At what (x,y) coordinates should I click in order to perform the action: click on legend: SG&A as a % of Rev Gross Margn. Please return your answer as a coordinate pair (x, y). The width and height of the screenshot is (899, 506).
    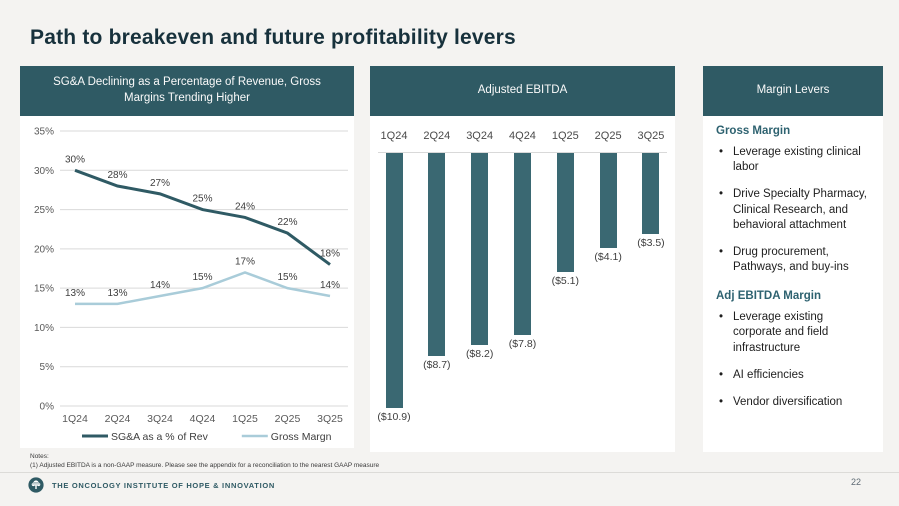
    Looking at the image, I should click on (207, 437).